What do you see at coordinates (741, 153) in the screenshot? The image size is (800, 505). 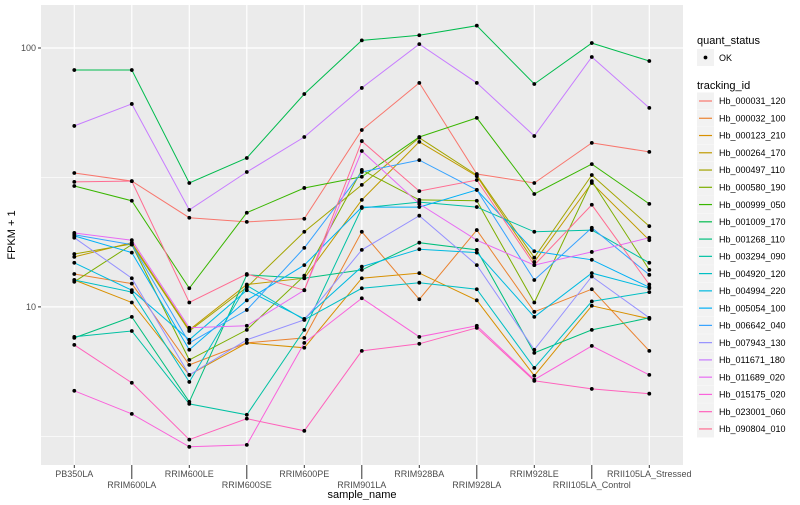 I see `legend-item: Hb_000264_170` at bounding box center [741, 153].